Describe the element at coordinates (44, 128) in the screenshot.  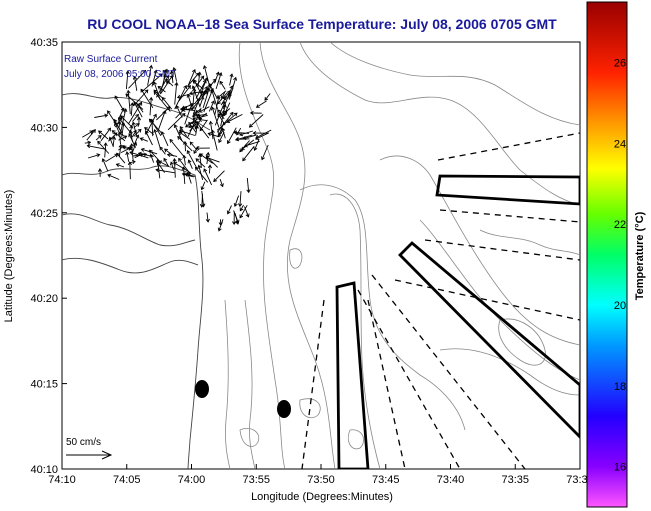
I see `y-tick-label: 40:30` at that location.